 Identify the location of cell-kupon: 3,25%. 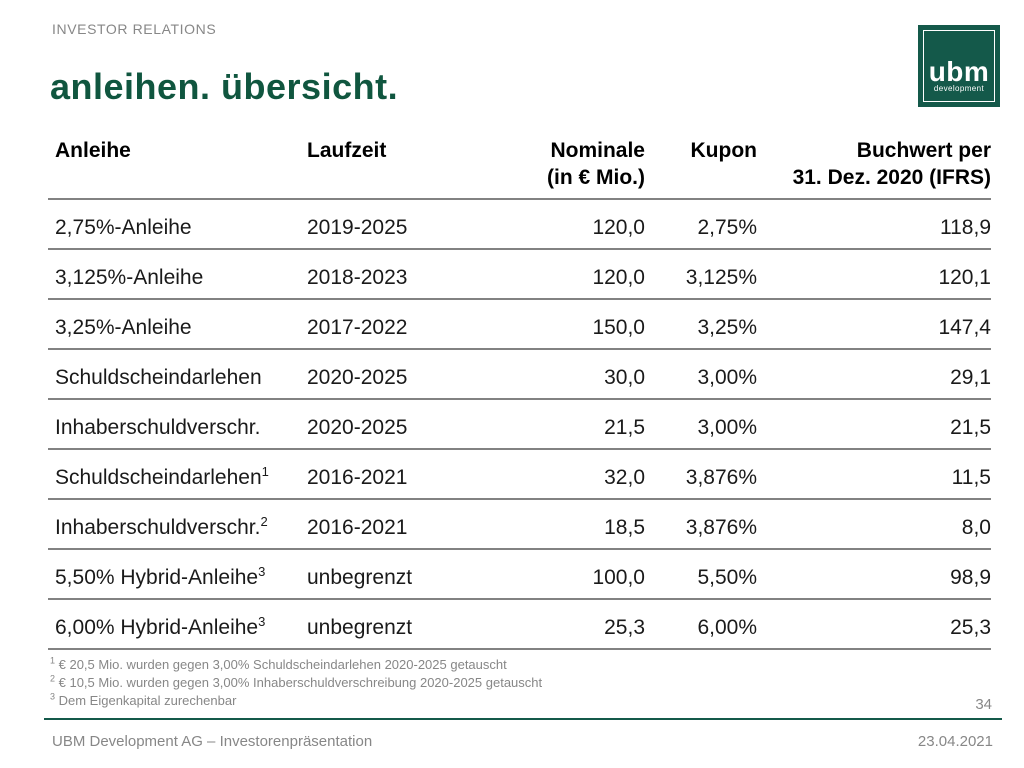
(701, 324).